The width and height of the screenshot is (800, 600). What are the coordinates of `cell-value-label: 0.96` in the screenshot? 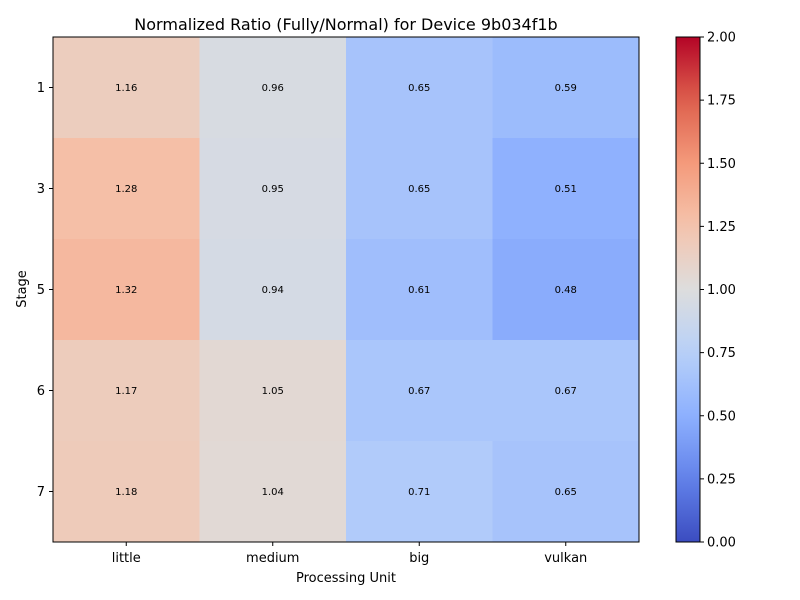 It's located at (273, 88).